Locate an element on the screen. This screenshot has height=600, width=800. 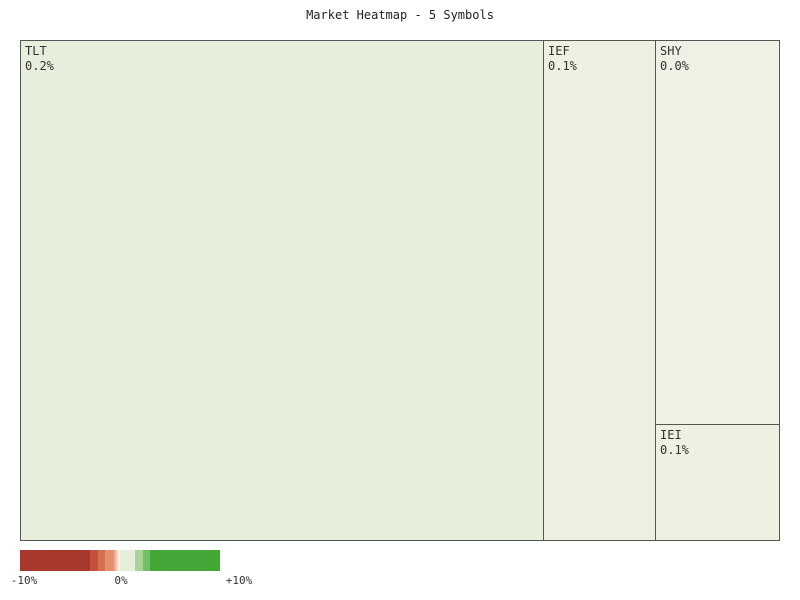
legend-tick-label: +10% is located at coordinates (239, 580).